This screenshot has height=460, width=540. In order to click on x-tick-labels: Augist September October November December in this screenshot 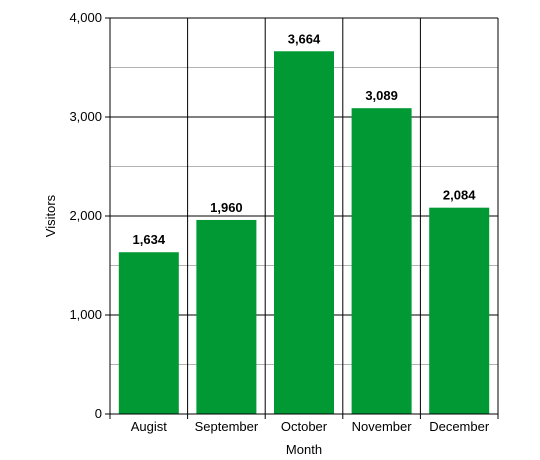, I will do `click(310, 426)`.